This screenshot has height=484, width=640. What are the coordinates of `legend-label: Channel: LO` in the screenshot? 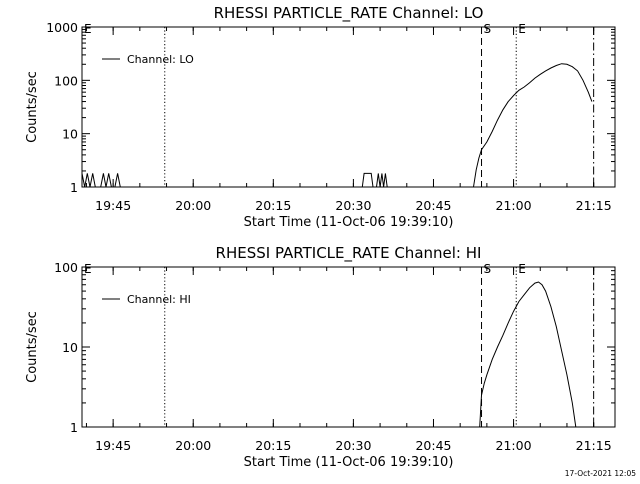 It's located at (160, 59).